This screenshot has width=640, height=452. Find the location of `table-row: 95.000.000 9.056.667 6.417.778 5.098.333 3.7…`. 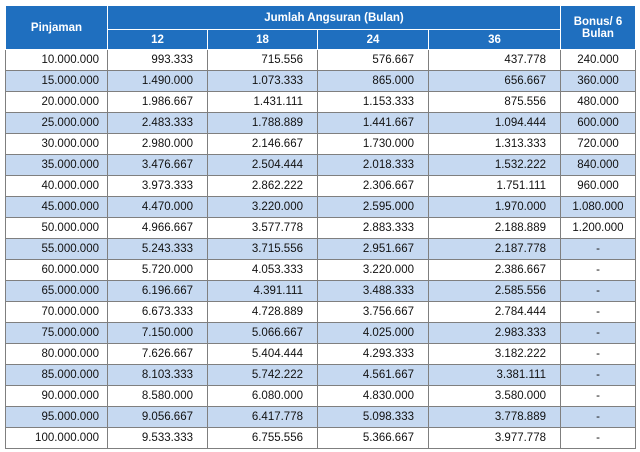

table-row: 95.000.000 9.056.667 6.417.778 5.098.333 3.7… is located at coordinates (320, 417).